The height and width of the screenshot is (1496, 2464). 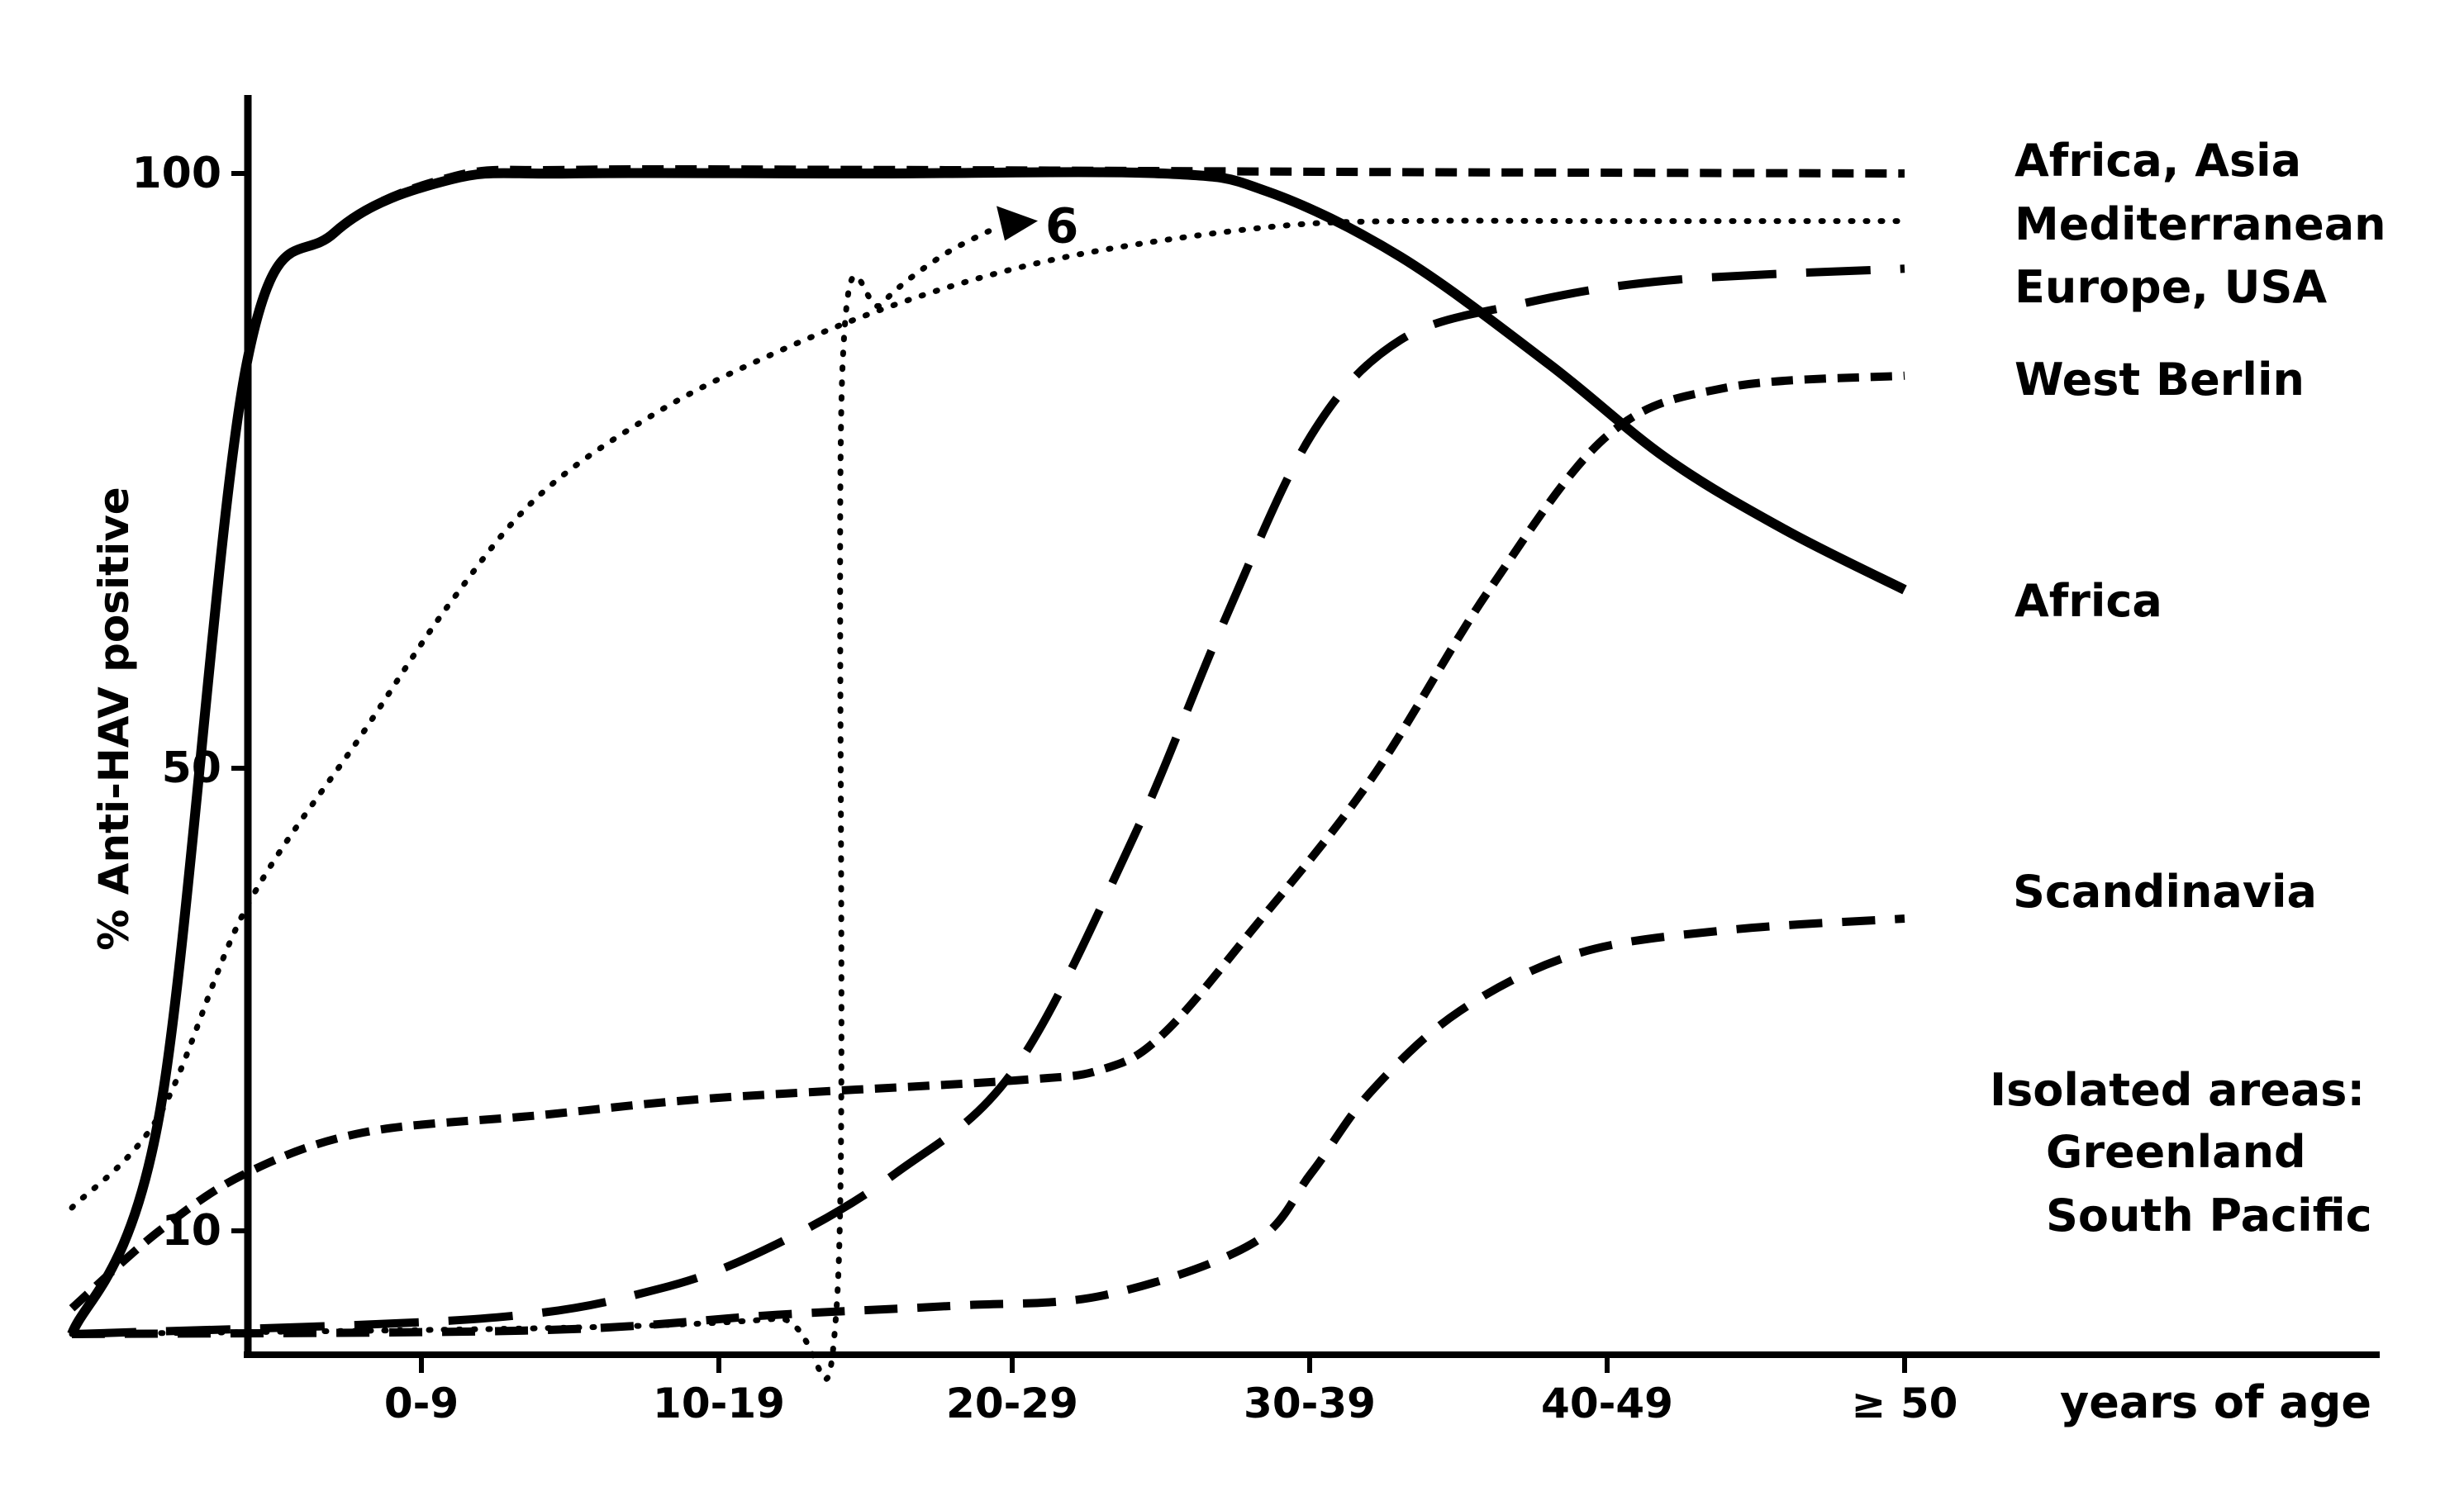 What do you see at coordinates (1905, 1403) in the screenshot?
I see `x-tick-label: ≥ 50` at bounding box center [1905, 1403].